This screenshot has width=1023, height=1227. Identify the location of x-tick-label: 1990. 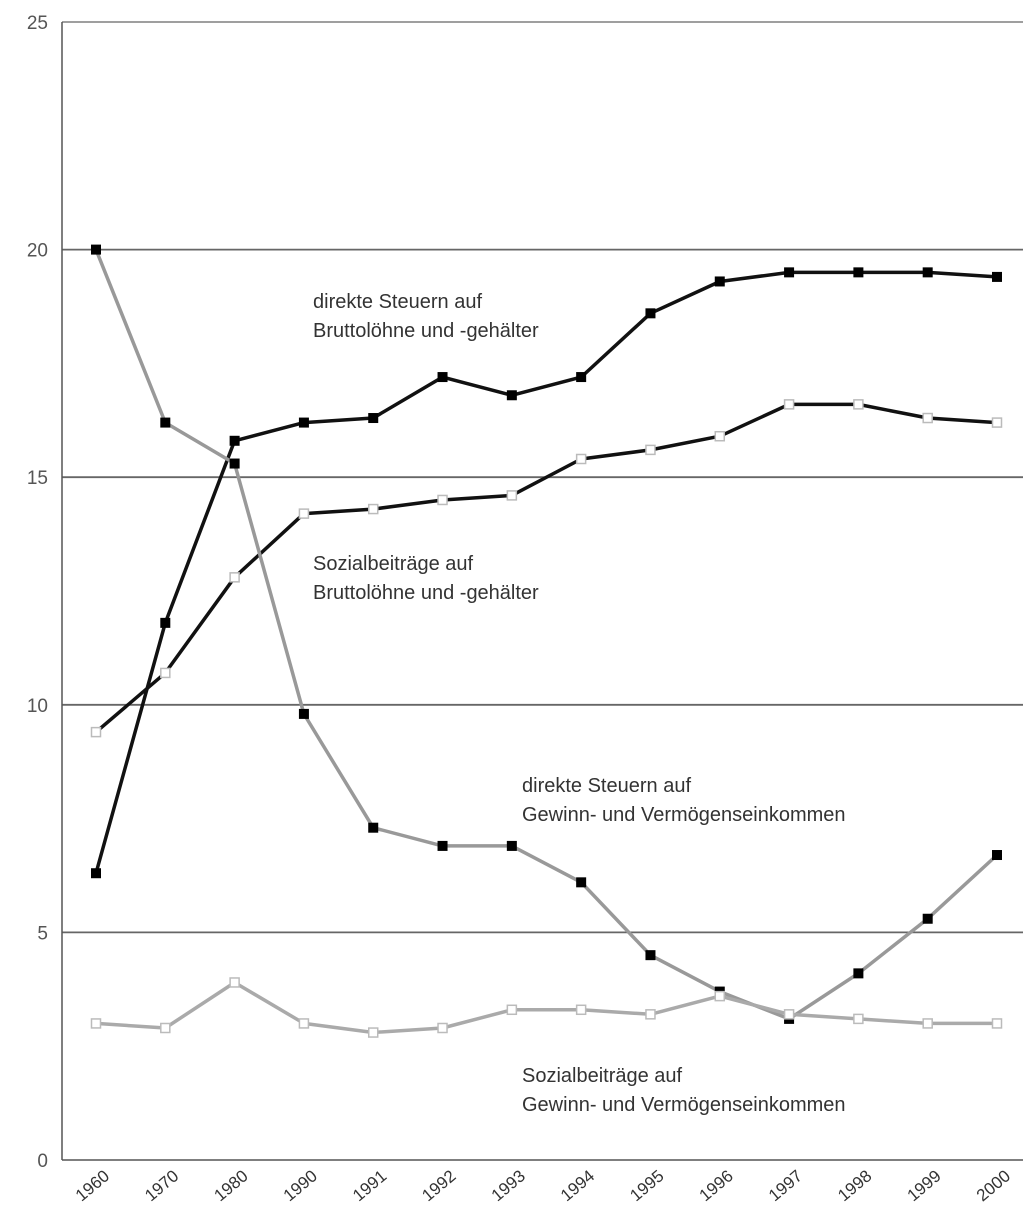
(300, 1185).